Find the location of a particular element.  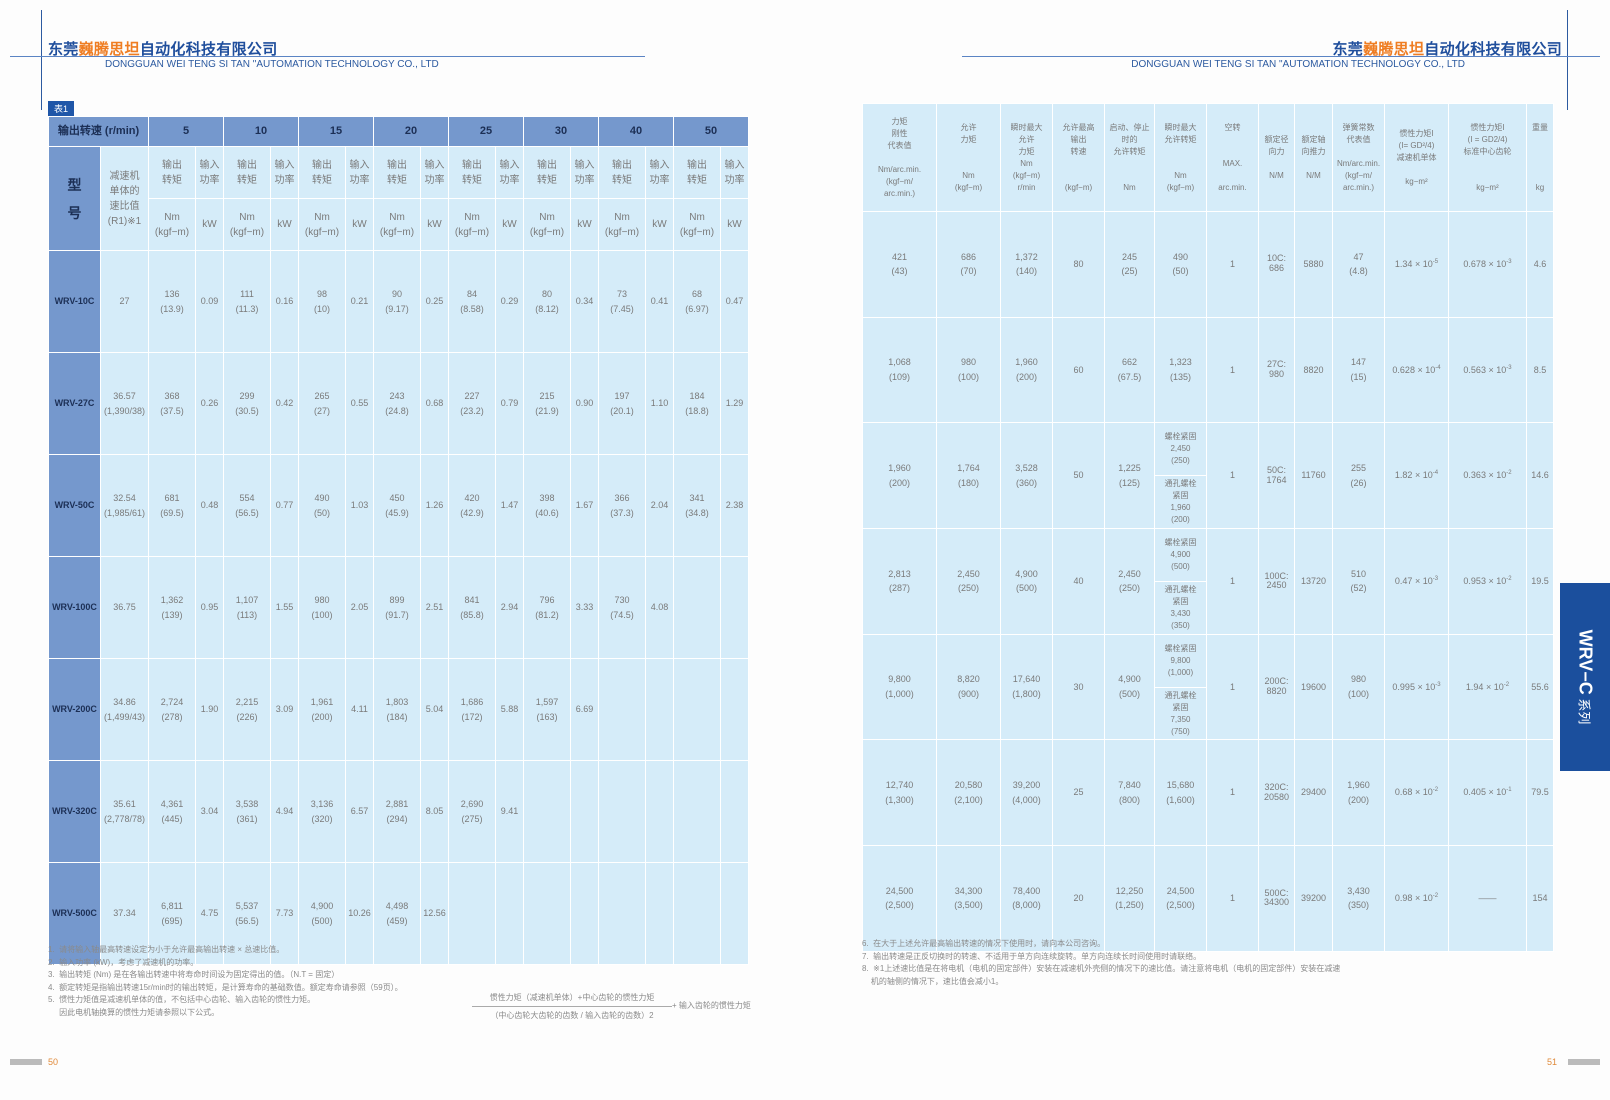

inst_moment-cell: 78,400 (8,000) is located at coordinates (1026, 898).